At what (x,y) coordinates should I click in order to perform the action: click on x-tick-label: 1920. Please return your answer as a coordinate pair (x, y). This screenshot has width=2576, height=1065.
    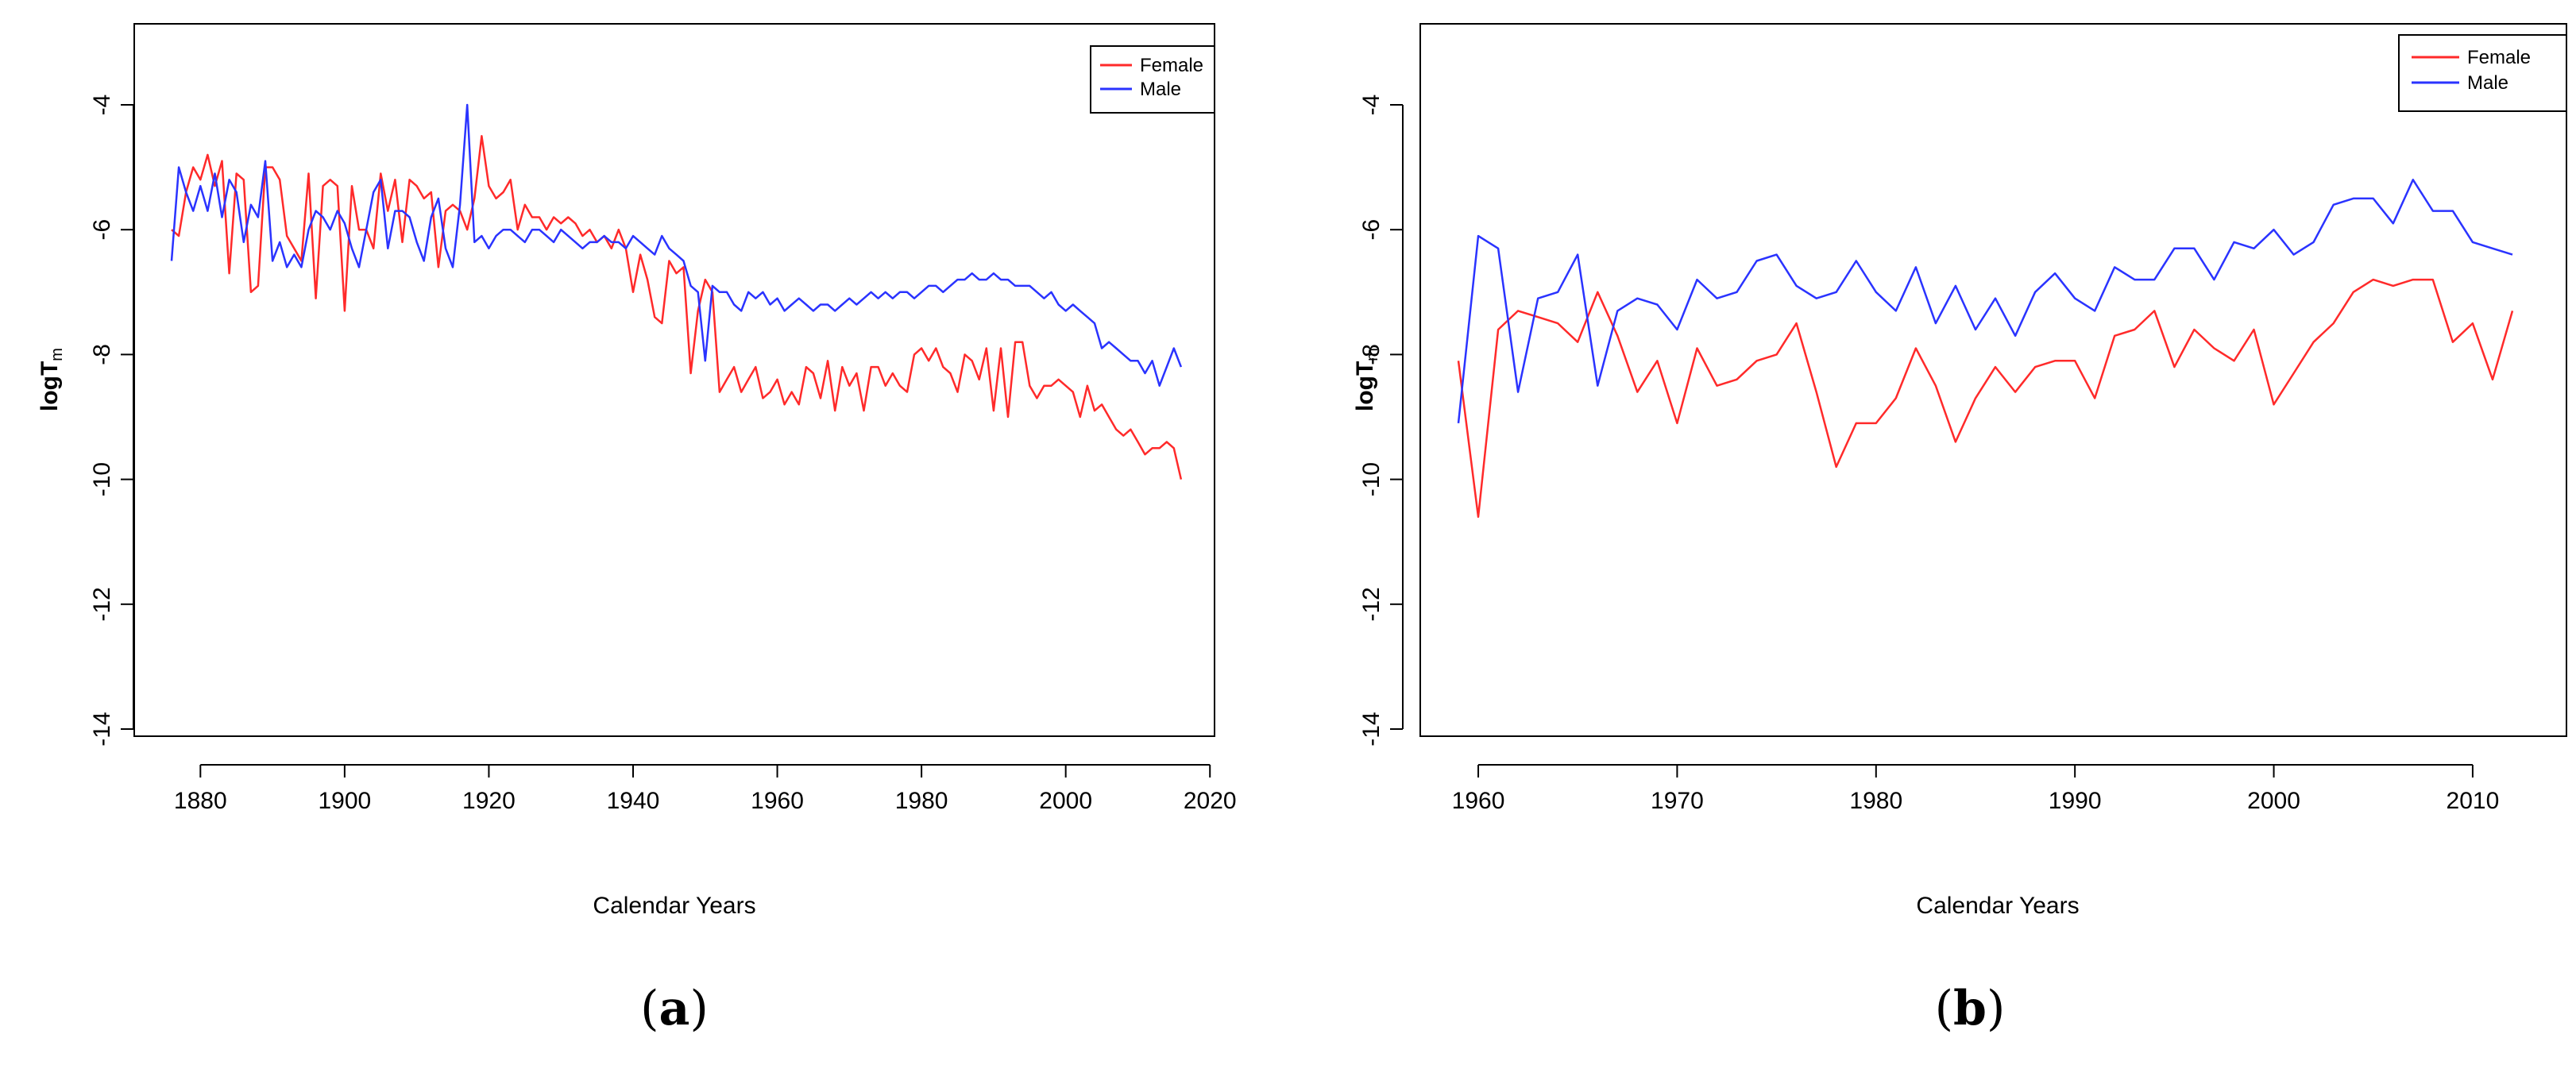
    Looking at the image, I should click on (489, 801).